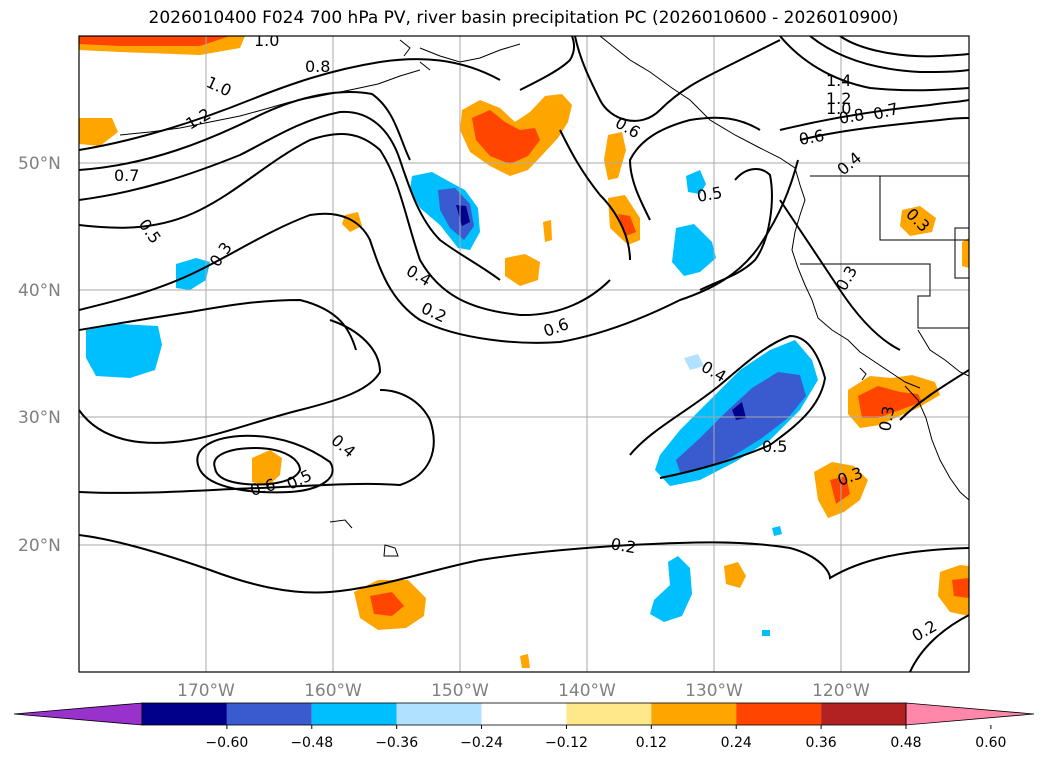 The image size is (1047, 765). Describe the element at coordinates (126, 175) in the screenshot. I see `contour-label: 0.7` at that location.